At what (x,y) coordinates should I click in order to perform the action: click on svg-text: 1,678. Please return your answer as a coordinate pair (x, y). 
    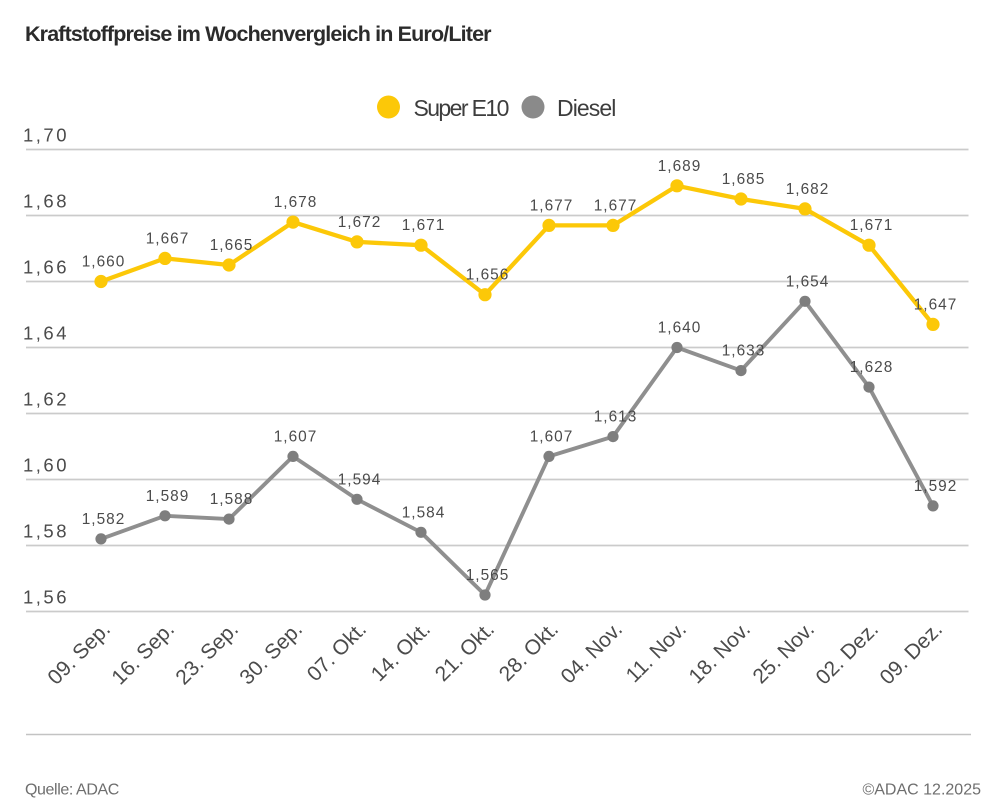
    Looking at the image, I should click on (296, 202).